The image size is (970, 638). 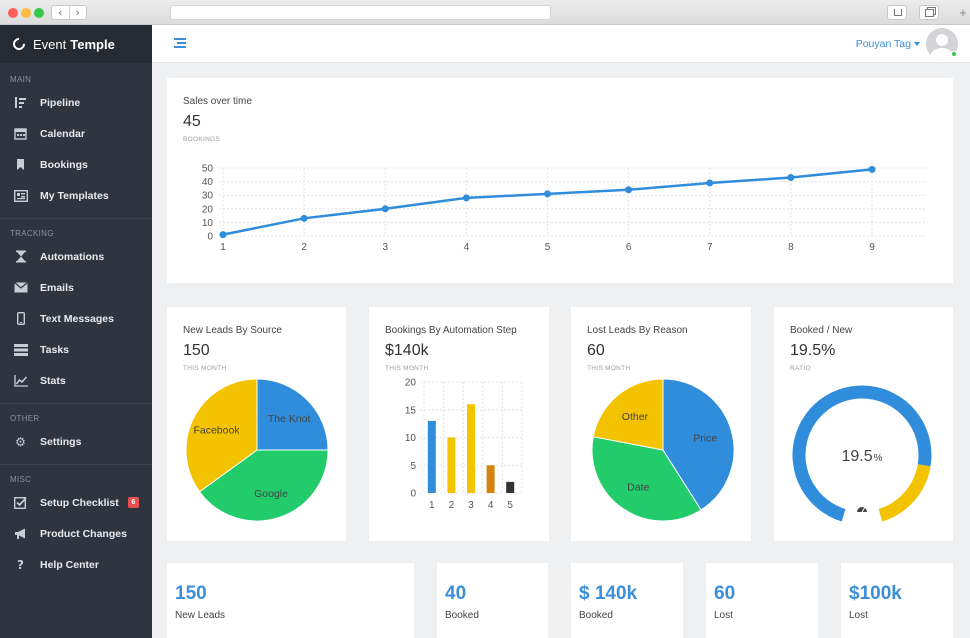 What do you see at coordinates (19, 44) in the screenshot?
I see `brand-logo-icon` at bounding box center [19, 44].